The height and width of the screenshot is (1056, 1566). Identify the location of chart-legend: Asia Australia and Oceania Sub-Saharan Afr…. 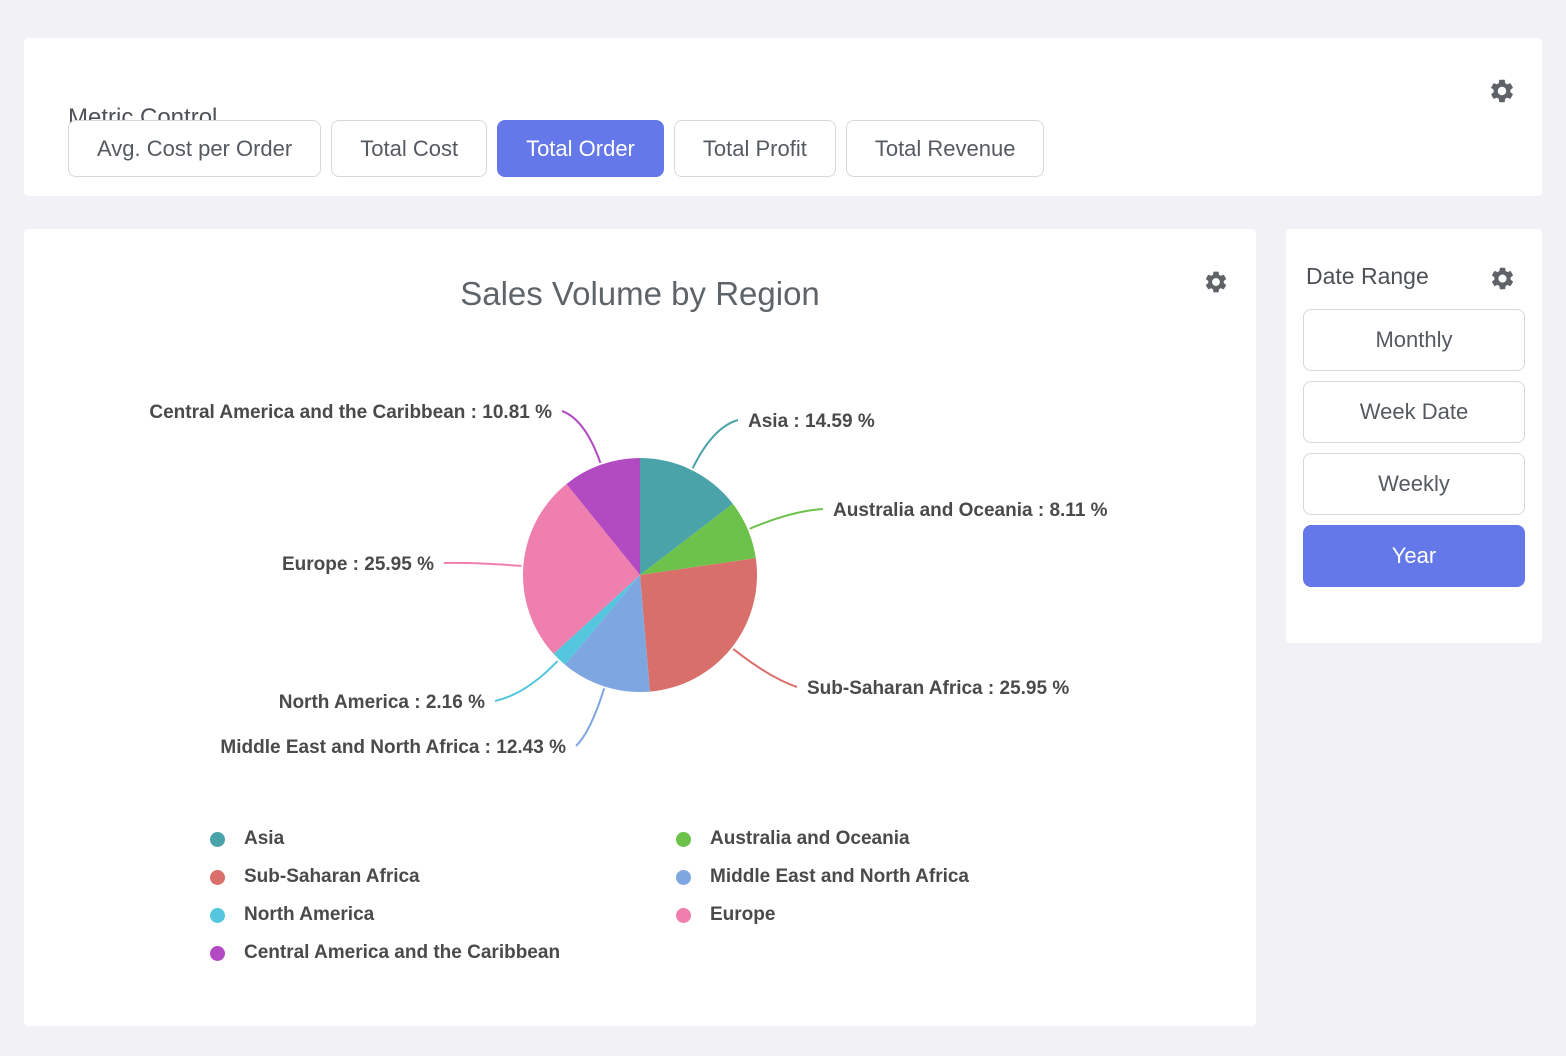
(589, 896).